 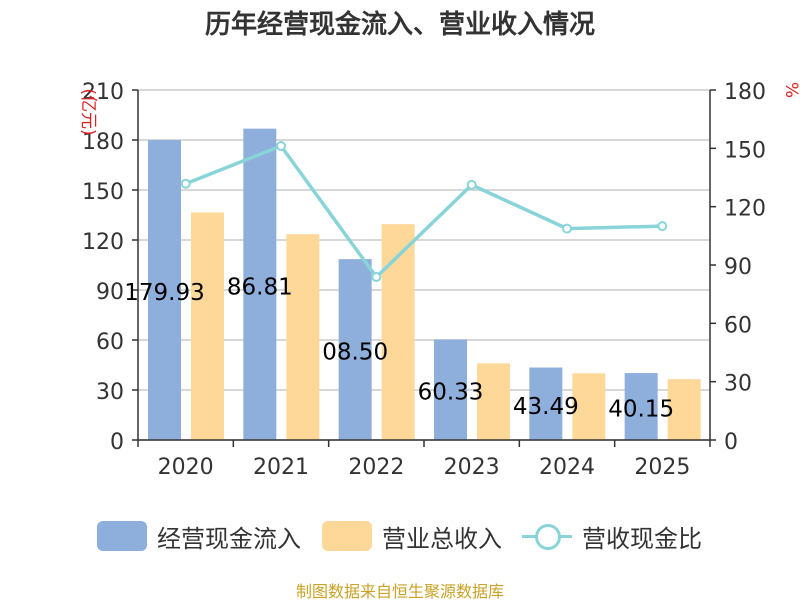 I want to click on data-label-cash-inflow: 08.50, so click(x=355, y=353).